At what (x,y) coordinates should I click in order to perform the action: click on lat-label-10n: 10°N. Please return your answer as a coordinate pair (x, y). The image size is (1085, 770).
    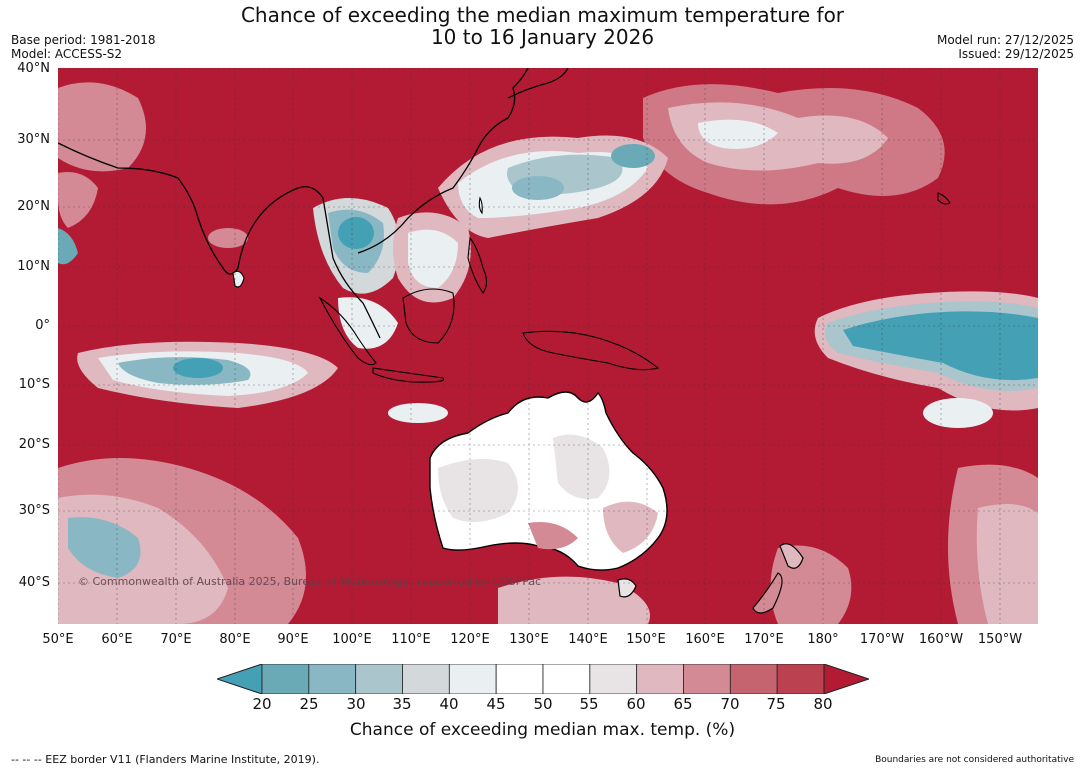
    Looking at the image, I should click on (33, 266).